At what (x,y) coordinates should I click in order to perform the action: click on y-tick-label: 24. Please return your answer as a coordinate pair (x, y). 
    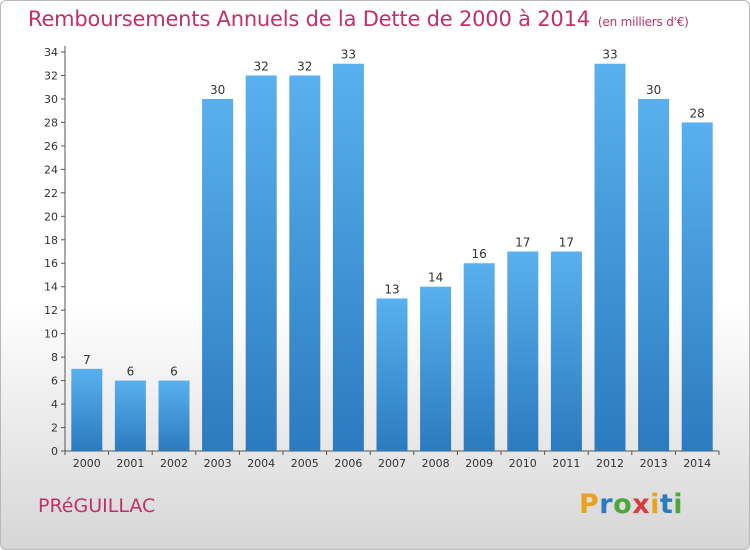
    Looking at the image, I should click on (51, 169).